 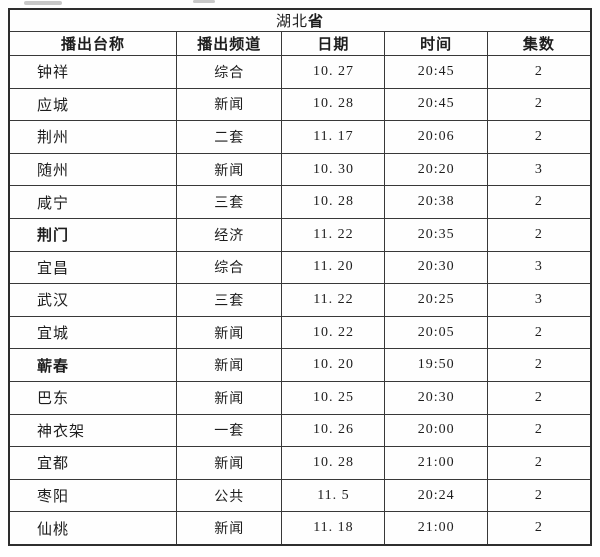 I want to click on column-header-time: 时间, so click(x=436, y=43).